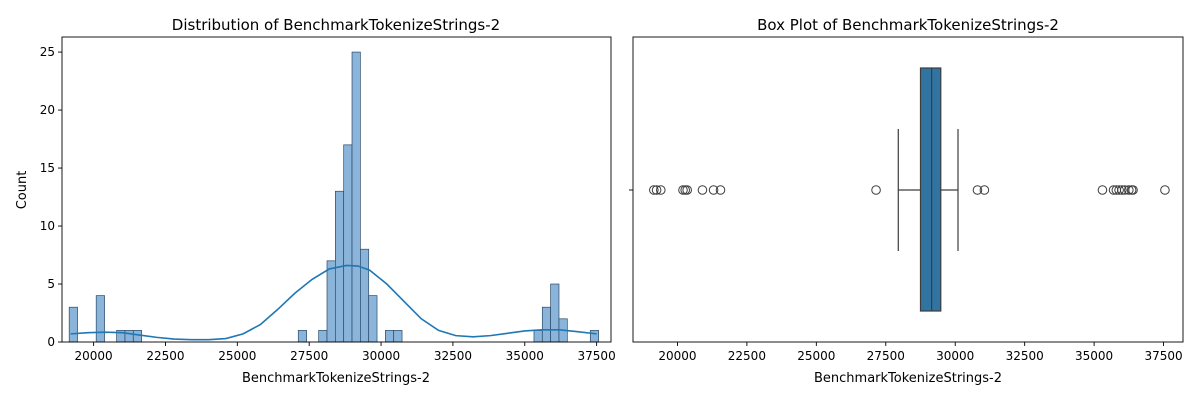 Image resolution: width=1200 pixels, height=400 pixels. Describe the element at coordinates (908, 378) in the screenshot. I see `boxplot-x-label: BenchmarkTokenizeStrings-2` at that location.